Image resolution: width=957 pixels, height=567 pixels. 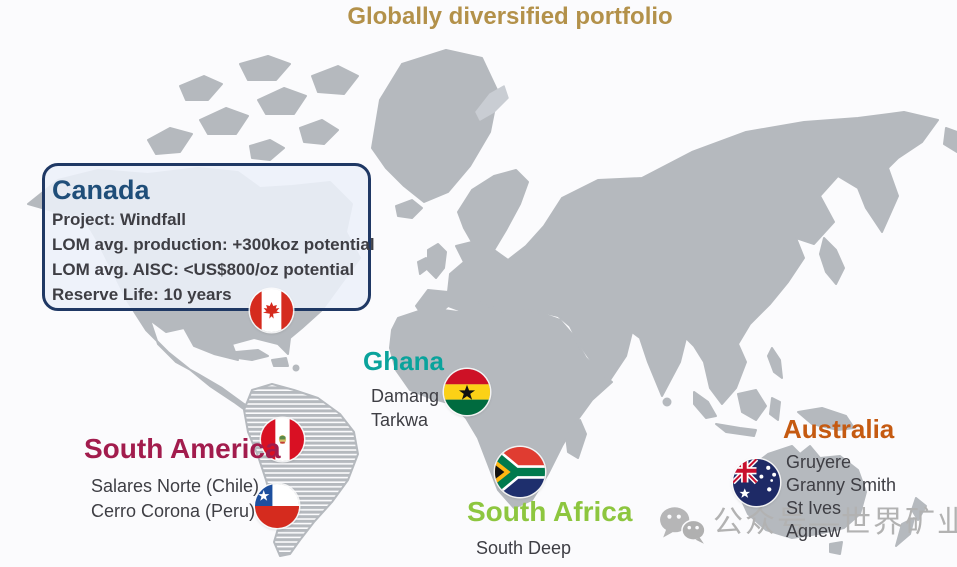 What do you see at coordinates (814, 531) in the screenshot?
I see `site-agnew: Agnew` at bounding box center [814, 531].